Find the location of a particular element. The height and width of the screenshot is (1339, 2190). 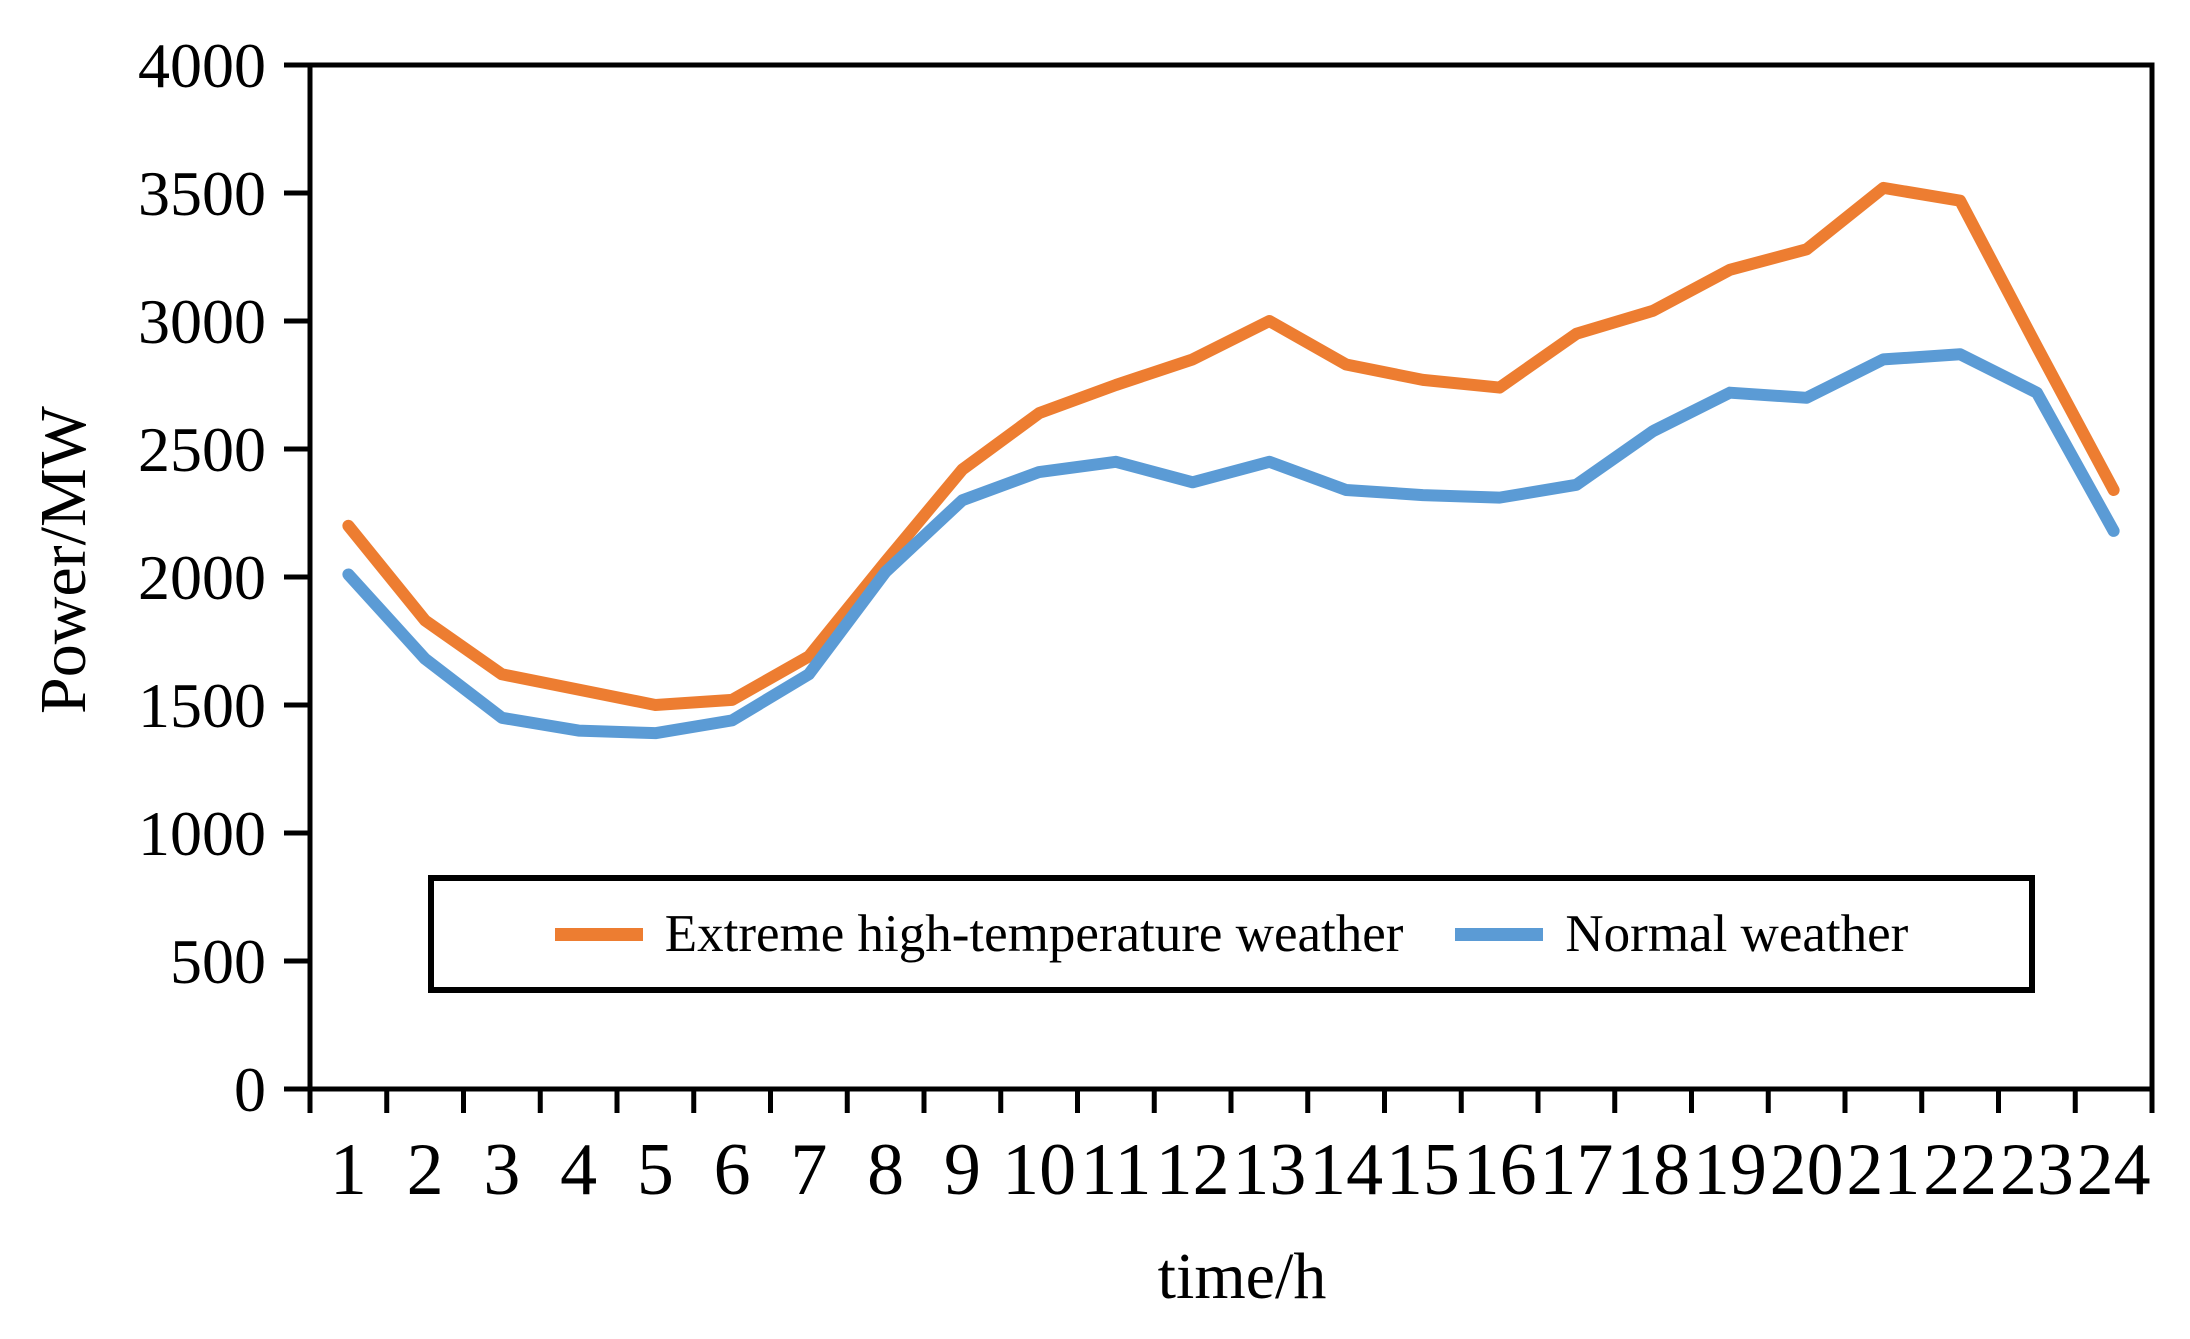

y-axis-tick-label: 3000 is located at coordinates (202, 321).